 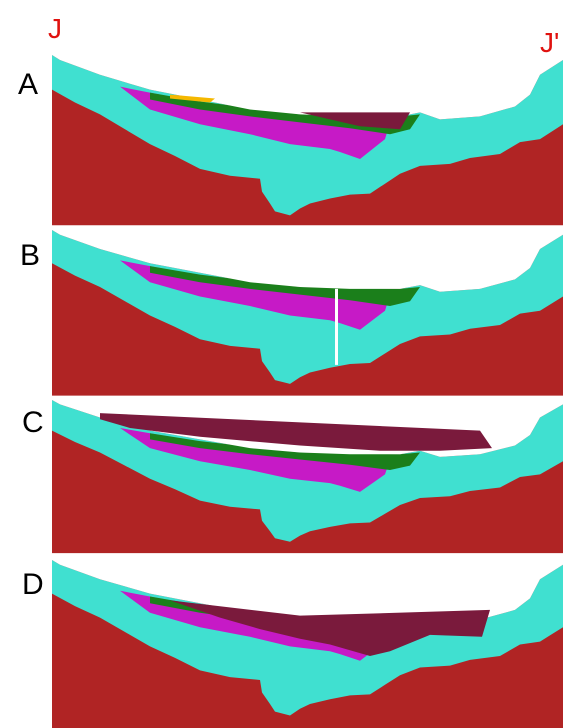 What do you see at coordinates (30, 255) in the screenshot?
I see `panel-label: B` at bounding box center [30, 255].